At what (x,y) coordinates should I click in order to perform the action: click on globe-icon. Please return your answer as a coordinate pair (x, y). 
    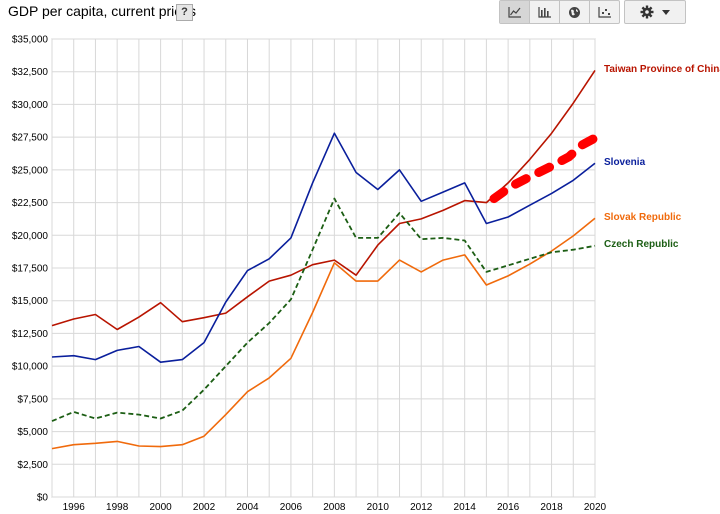
    Looking at the image, I should click on (574, 12).